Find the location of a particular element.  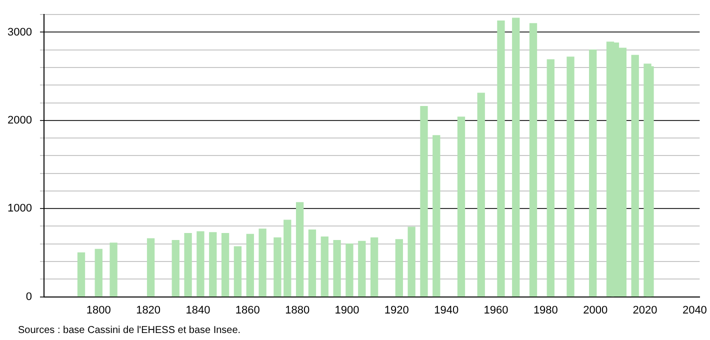

x-tick-label: 1860 is located at coordinates (247, 310).